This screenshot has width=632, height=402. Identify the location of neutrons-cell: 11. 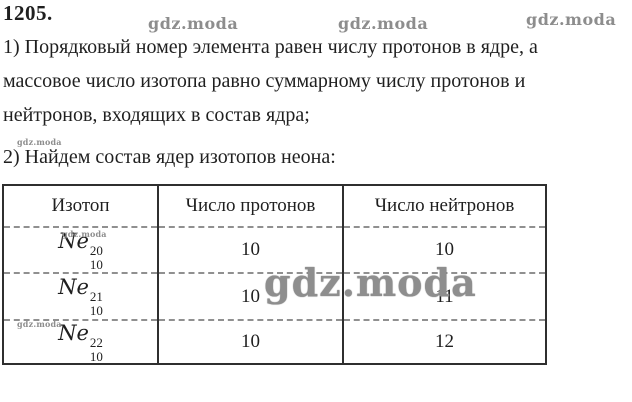
(444, 297).